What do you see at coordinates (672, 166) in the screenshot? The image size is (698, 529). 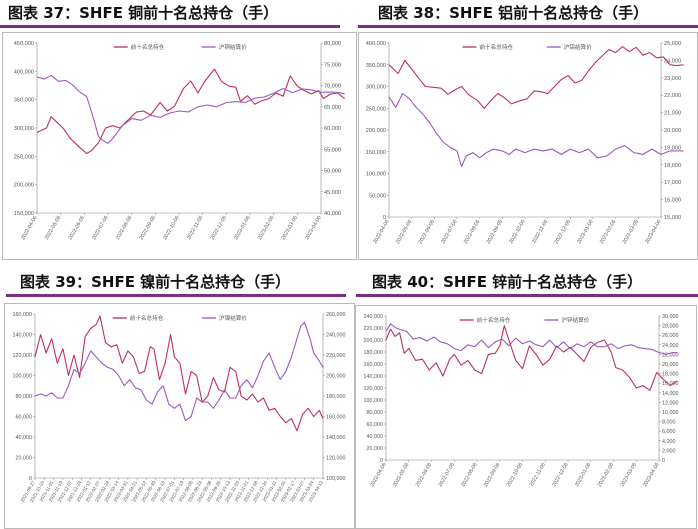 I see `y-right-tick-label: 18,000` at bounding box center [672, 166].